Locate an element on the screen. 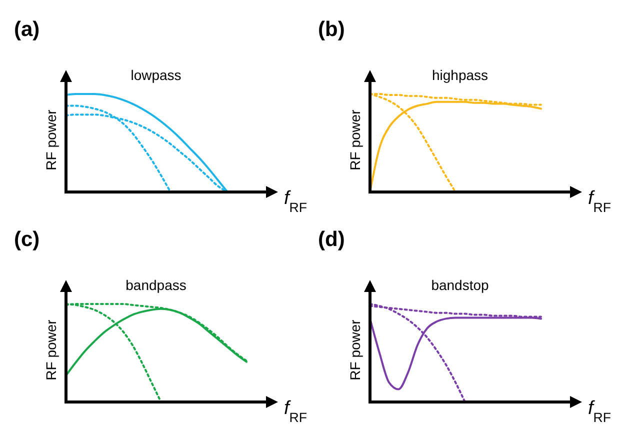 The width and height of the screenshot is (624, 436). text: (b) is located at coordinates (331, 29).